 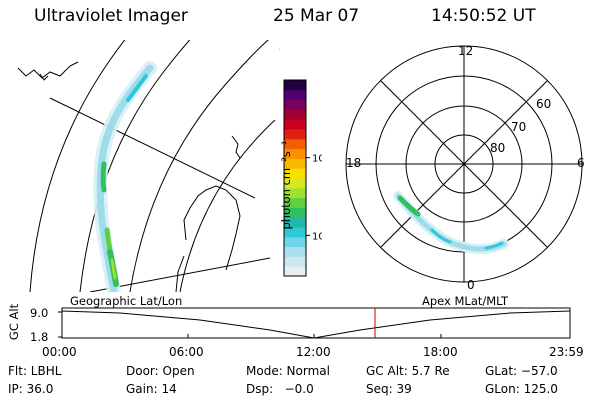 I want to click on info-glon: GLon: 125.0, so click(x=521, y=389).